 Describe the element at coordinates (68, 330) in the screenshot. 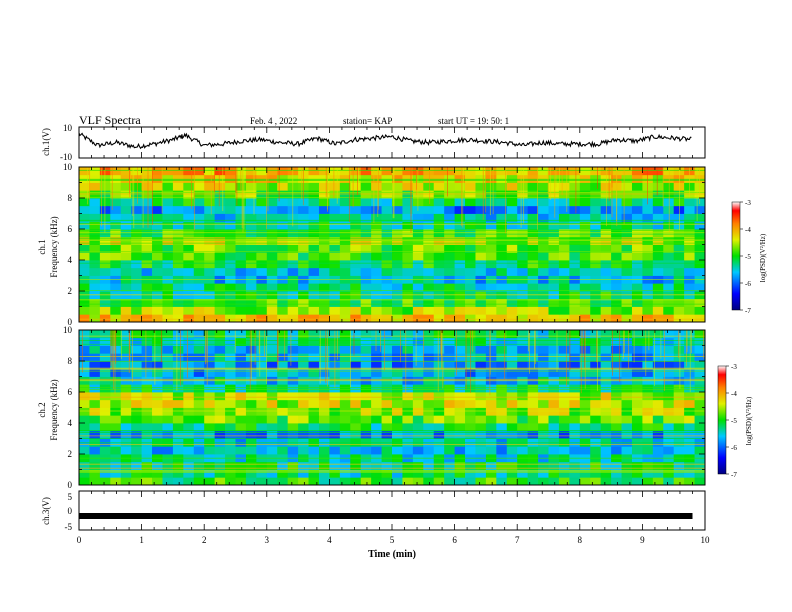

I see `y-tick-label: 10` at that location.